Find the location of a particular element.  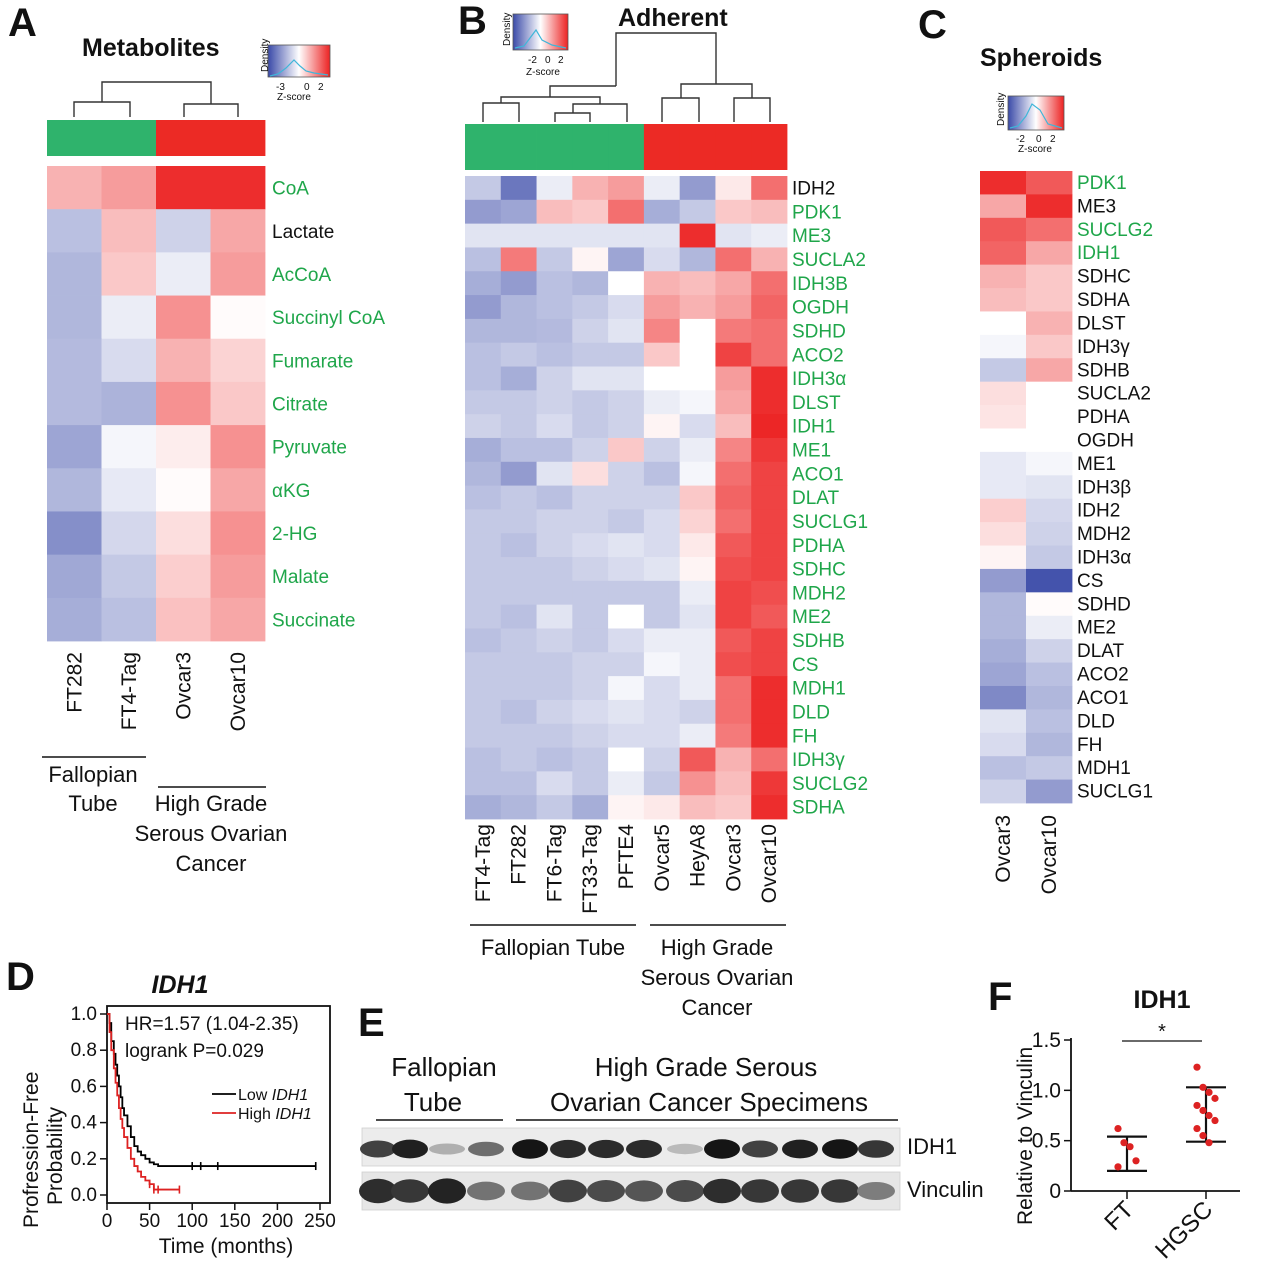

column-label: PFTE4 is located at coordinates (626, 857).